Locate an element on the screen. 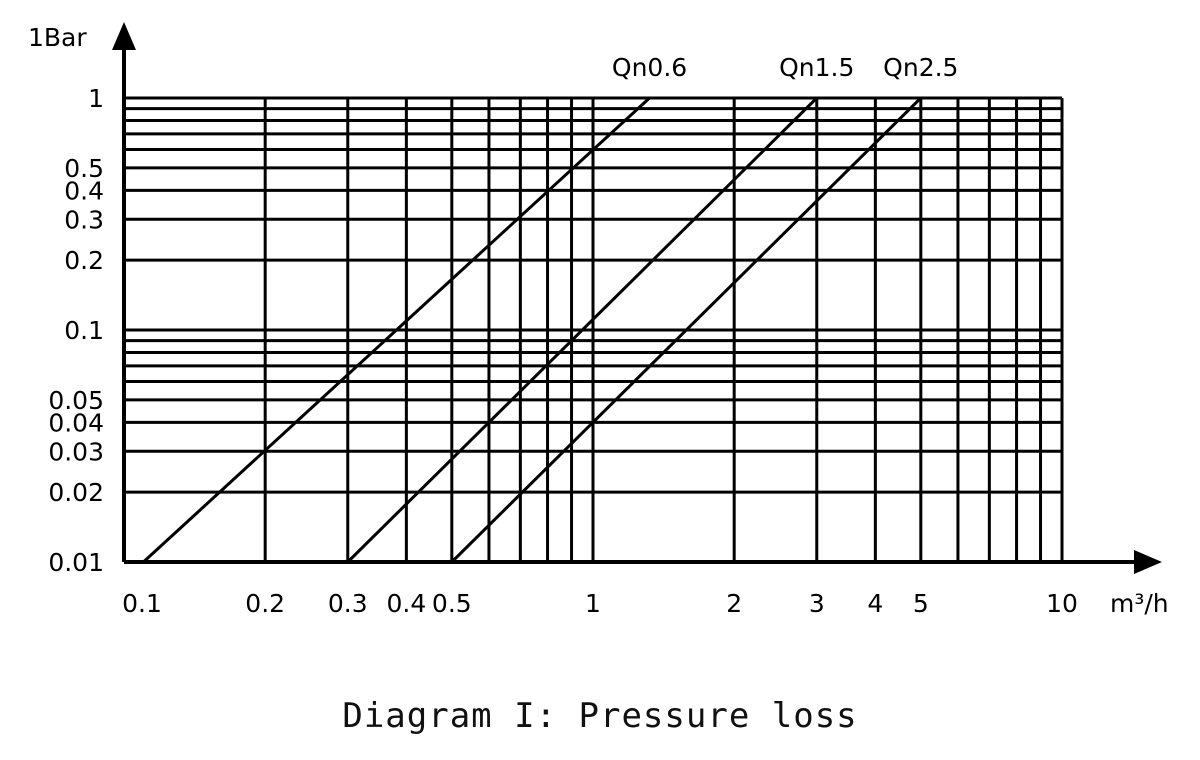 The height and width of the screenshot is (760, 1200). x-tick-label: 1 is located at coordinates (593, 603).